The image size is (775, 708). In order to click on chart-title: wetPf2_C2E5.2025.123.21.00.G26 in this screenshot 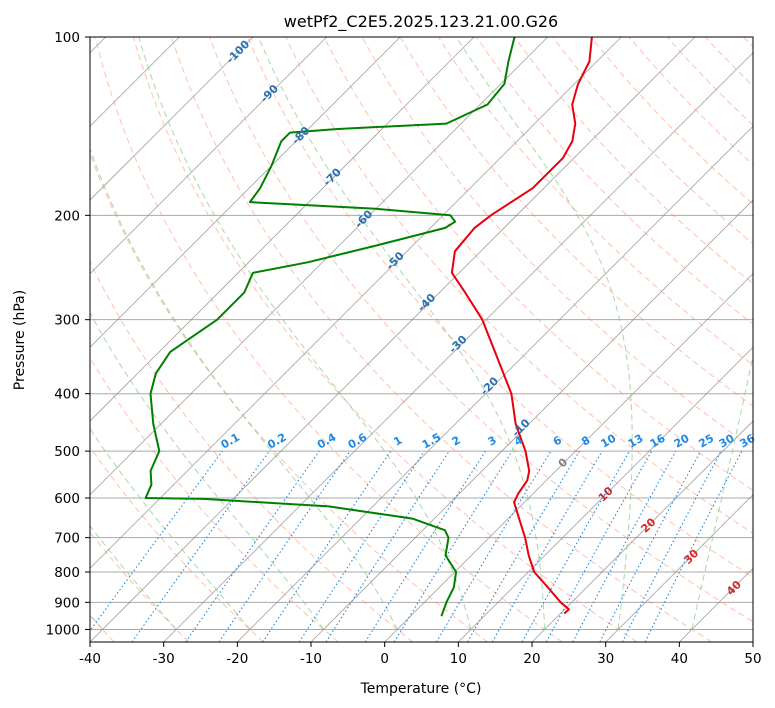, I will do `click(421, 22)`.